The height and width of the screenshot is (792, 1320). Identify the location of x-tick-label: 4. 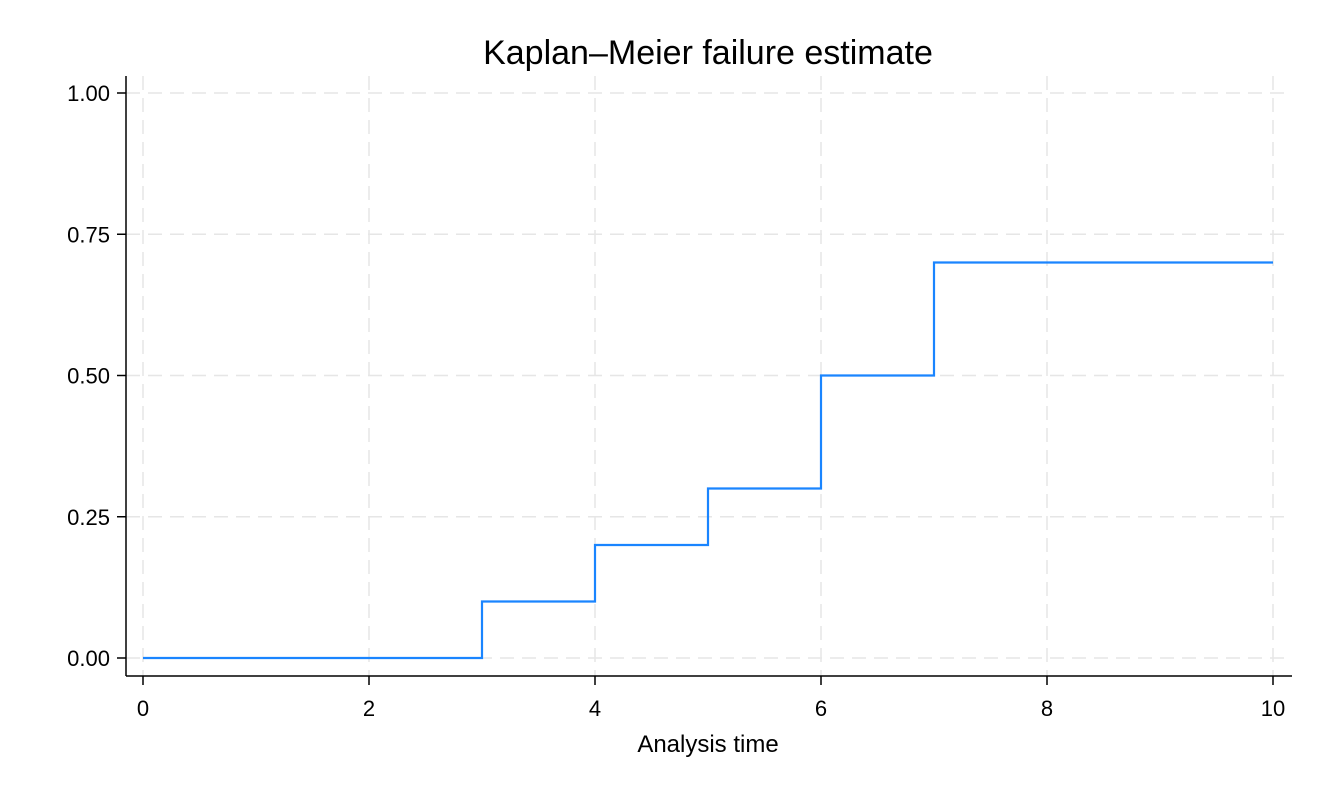
(595, 708).